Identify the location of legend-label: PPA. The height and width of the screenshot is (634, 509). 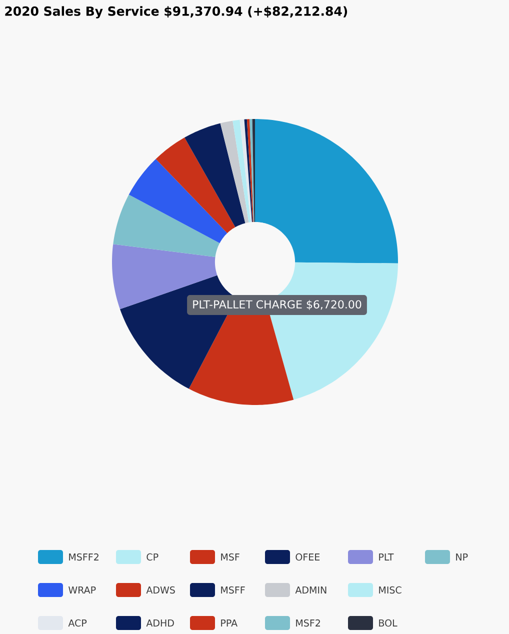
(229, 623).